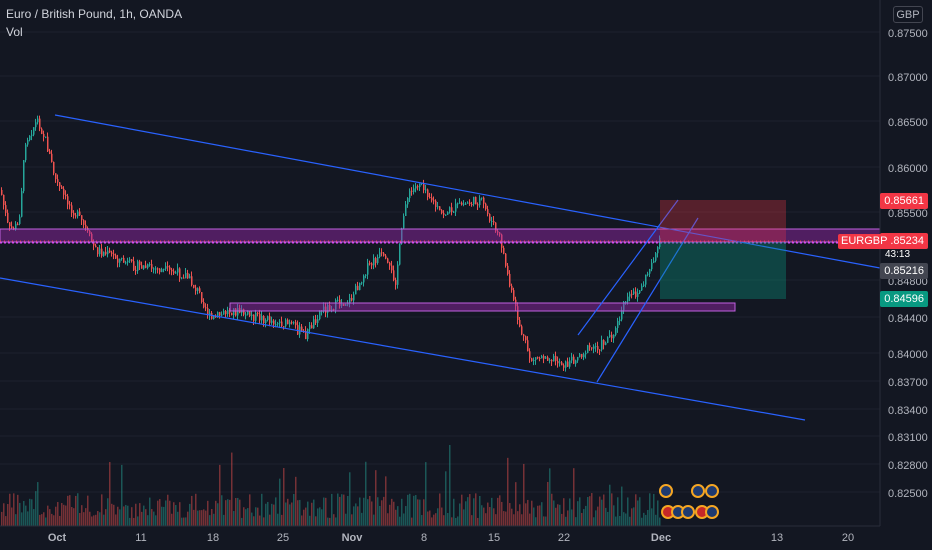 The height and width of the screenshot is (550, 932). What do you see at coordinates (494, 538) in the screenshot?
I see `time-tick: 15` at bounding box center [494, 538].